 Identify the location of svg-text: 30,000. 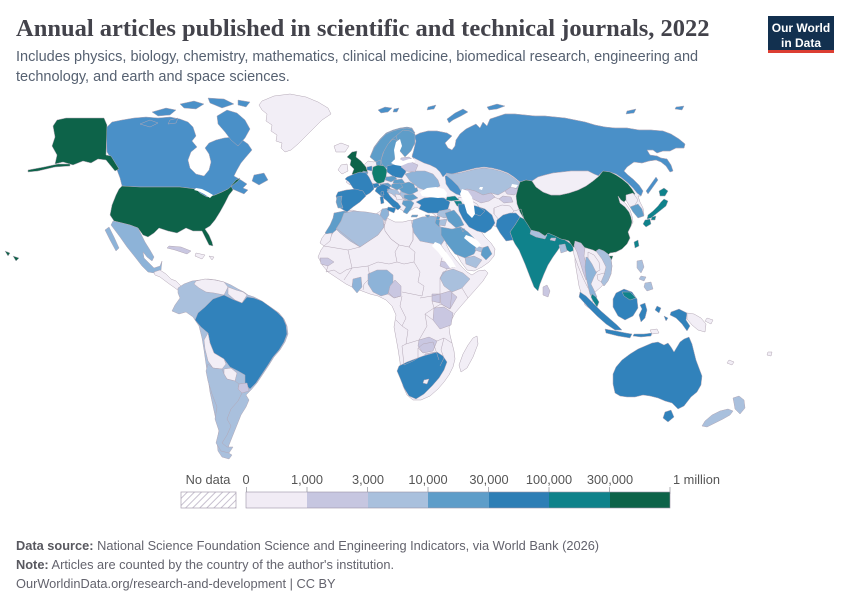
(488, 479).